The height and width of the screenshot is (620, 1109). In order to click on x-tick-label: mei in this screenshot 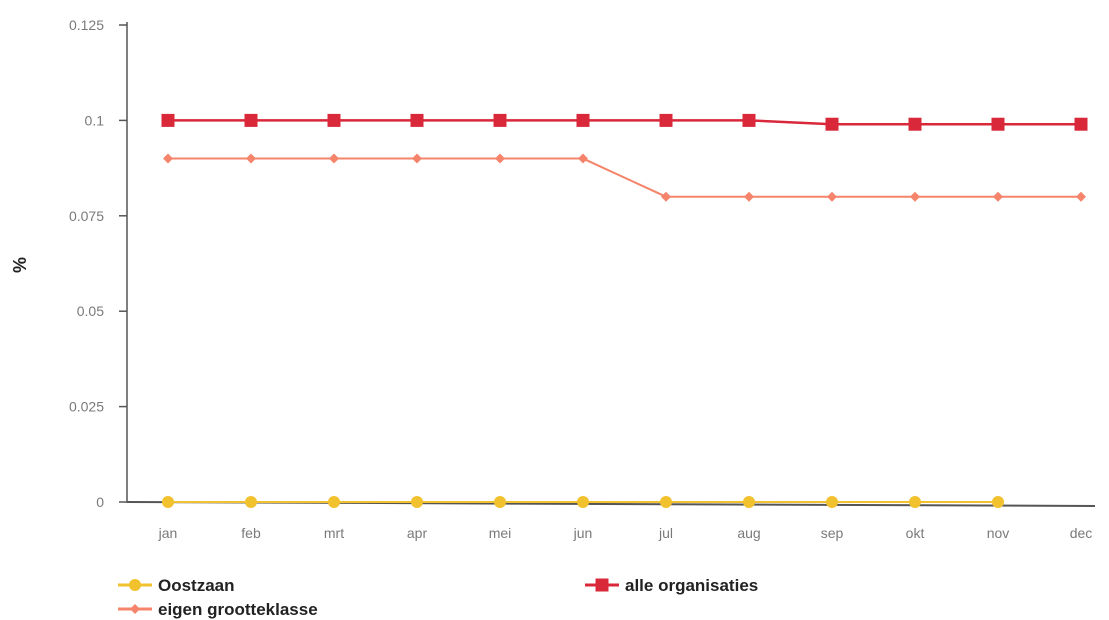, I will do `click(500, 533)`.